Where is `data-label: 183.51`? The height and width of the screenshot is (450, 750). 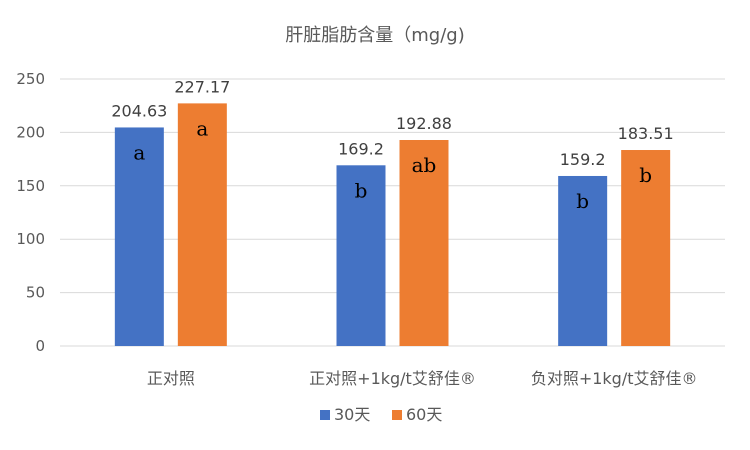
data-label: 183.51 is located at coordinates (646, 133).